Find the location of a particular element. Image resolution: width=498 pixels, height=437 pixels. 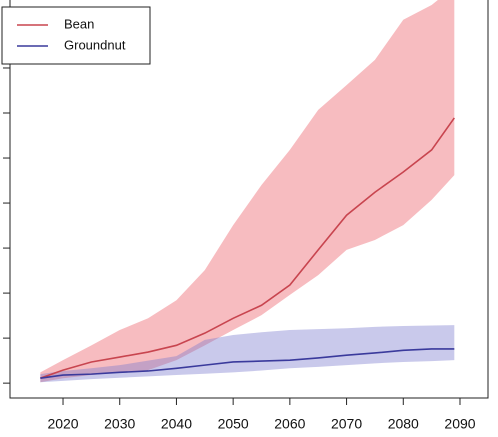

legend-box is located at coordinates (76, 35).